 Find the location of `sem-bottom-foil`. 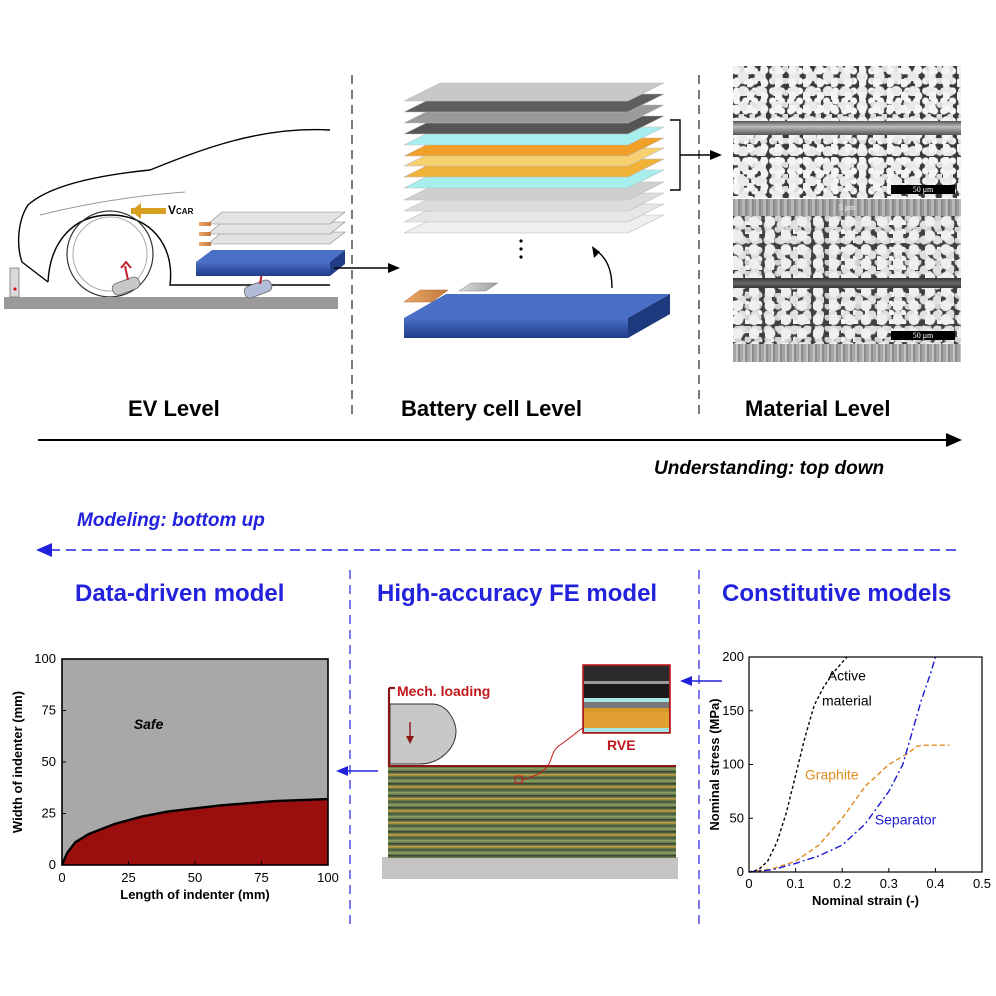

sem-bottom-foil is located at coordinates (847, 283).